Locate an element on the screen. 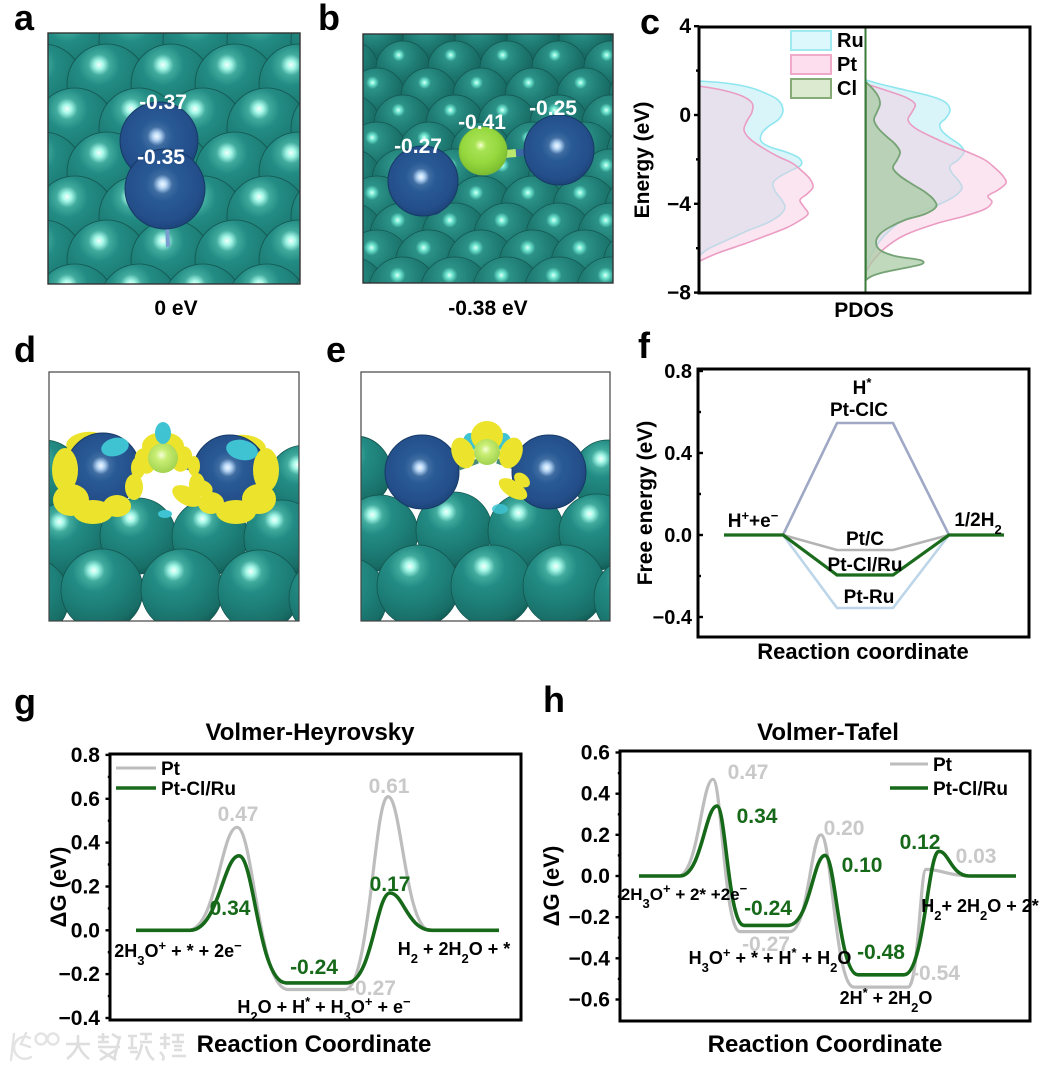  svg-text: Free energy (eV) is located at coordinates (645, 503).